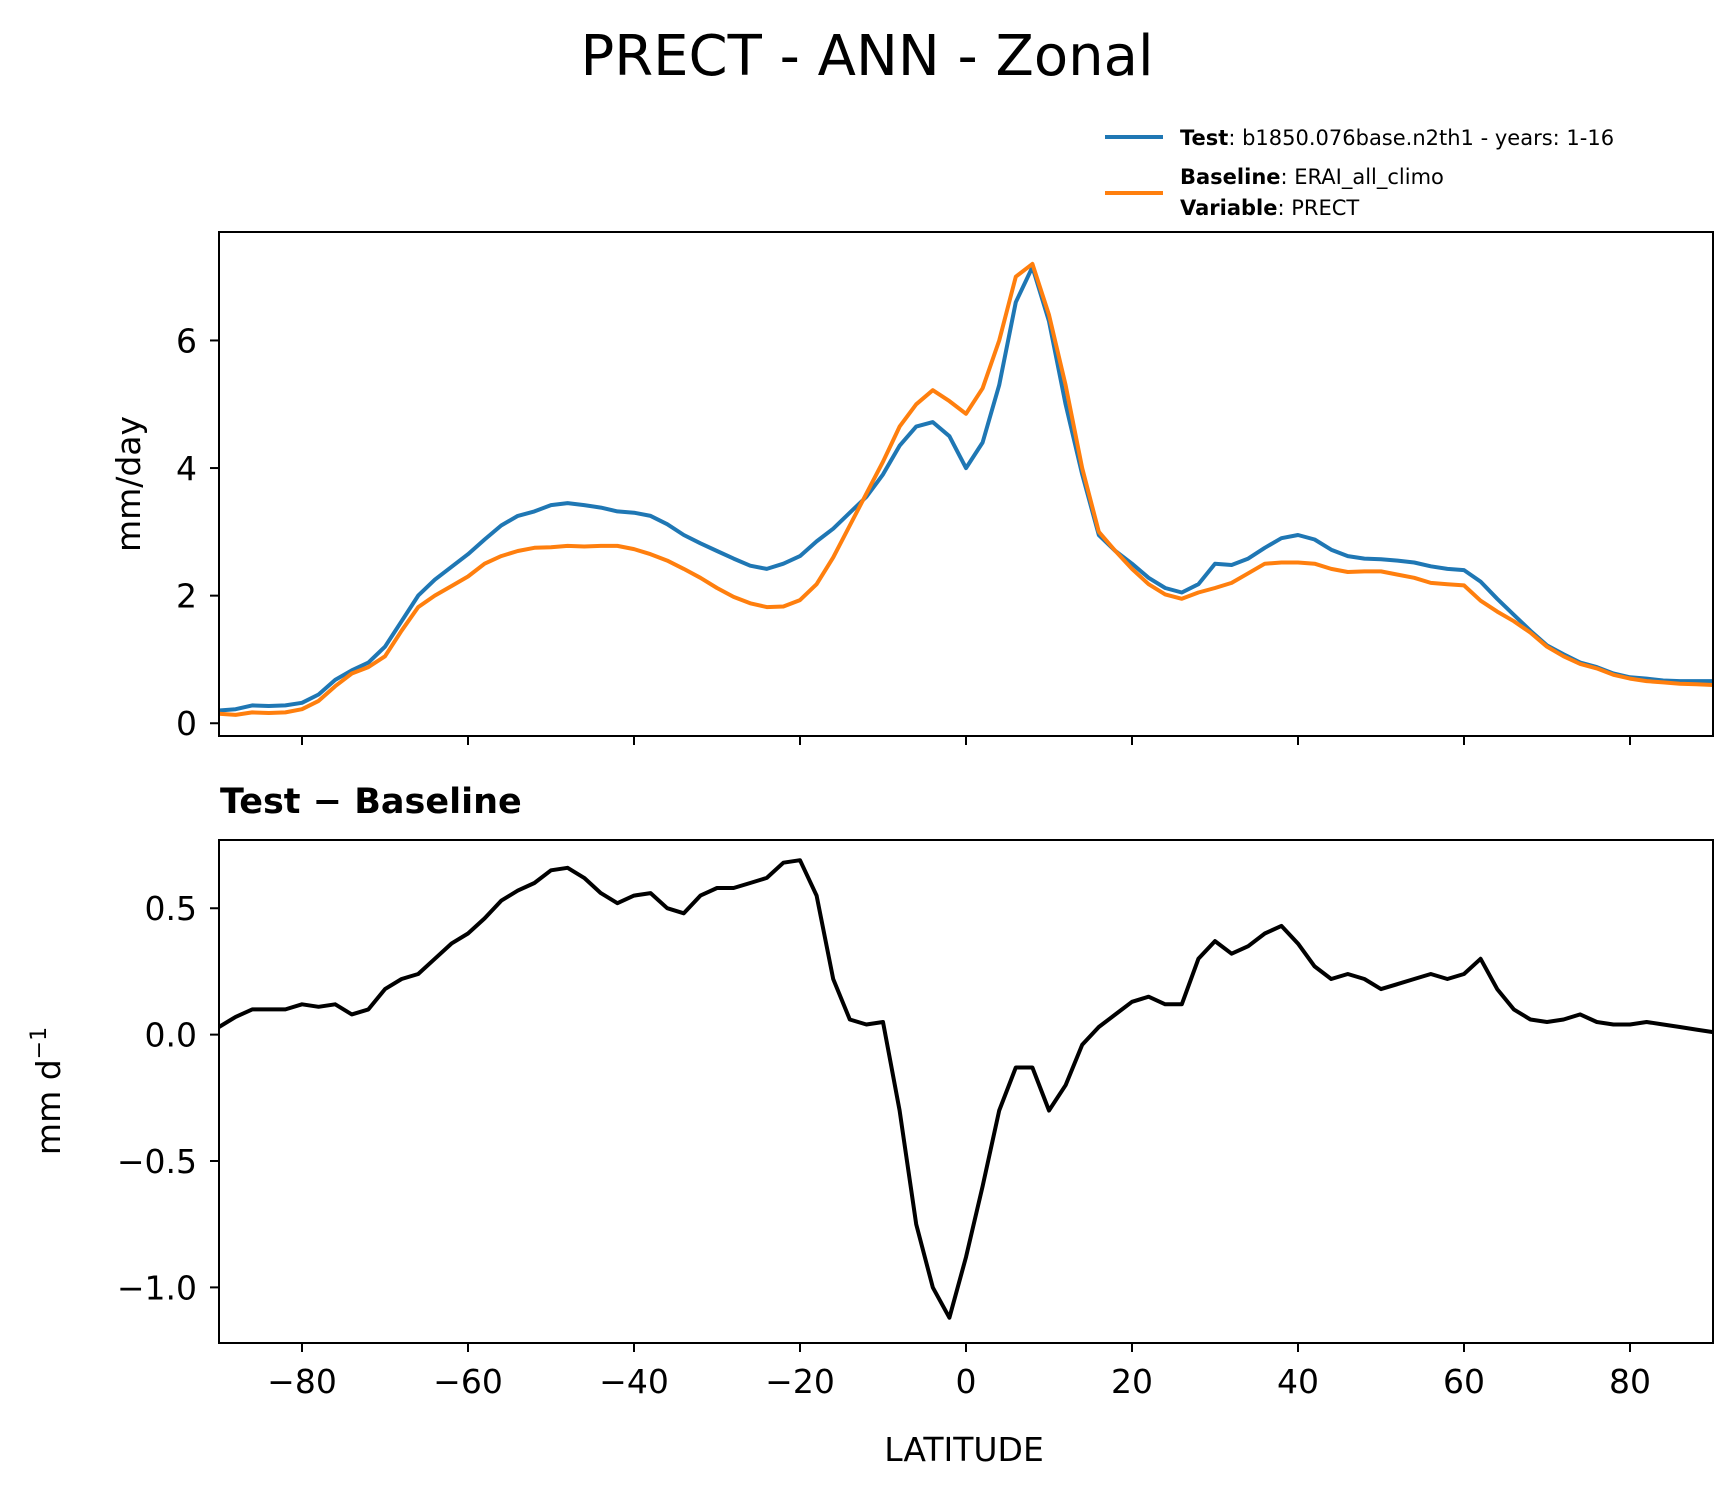 This screenshot has width=1735, height=1500. Describe the element at coordinates (157, 1161) in the screenshot. I see `bottom-ytick-label: −0.5` at that location.